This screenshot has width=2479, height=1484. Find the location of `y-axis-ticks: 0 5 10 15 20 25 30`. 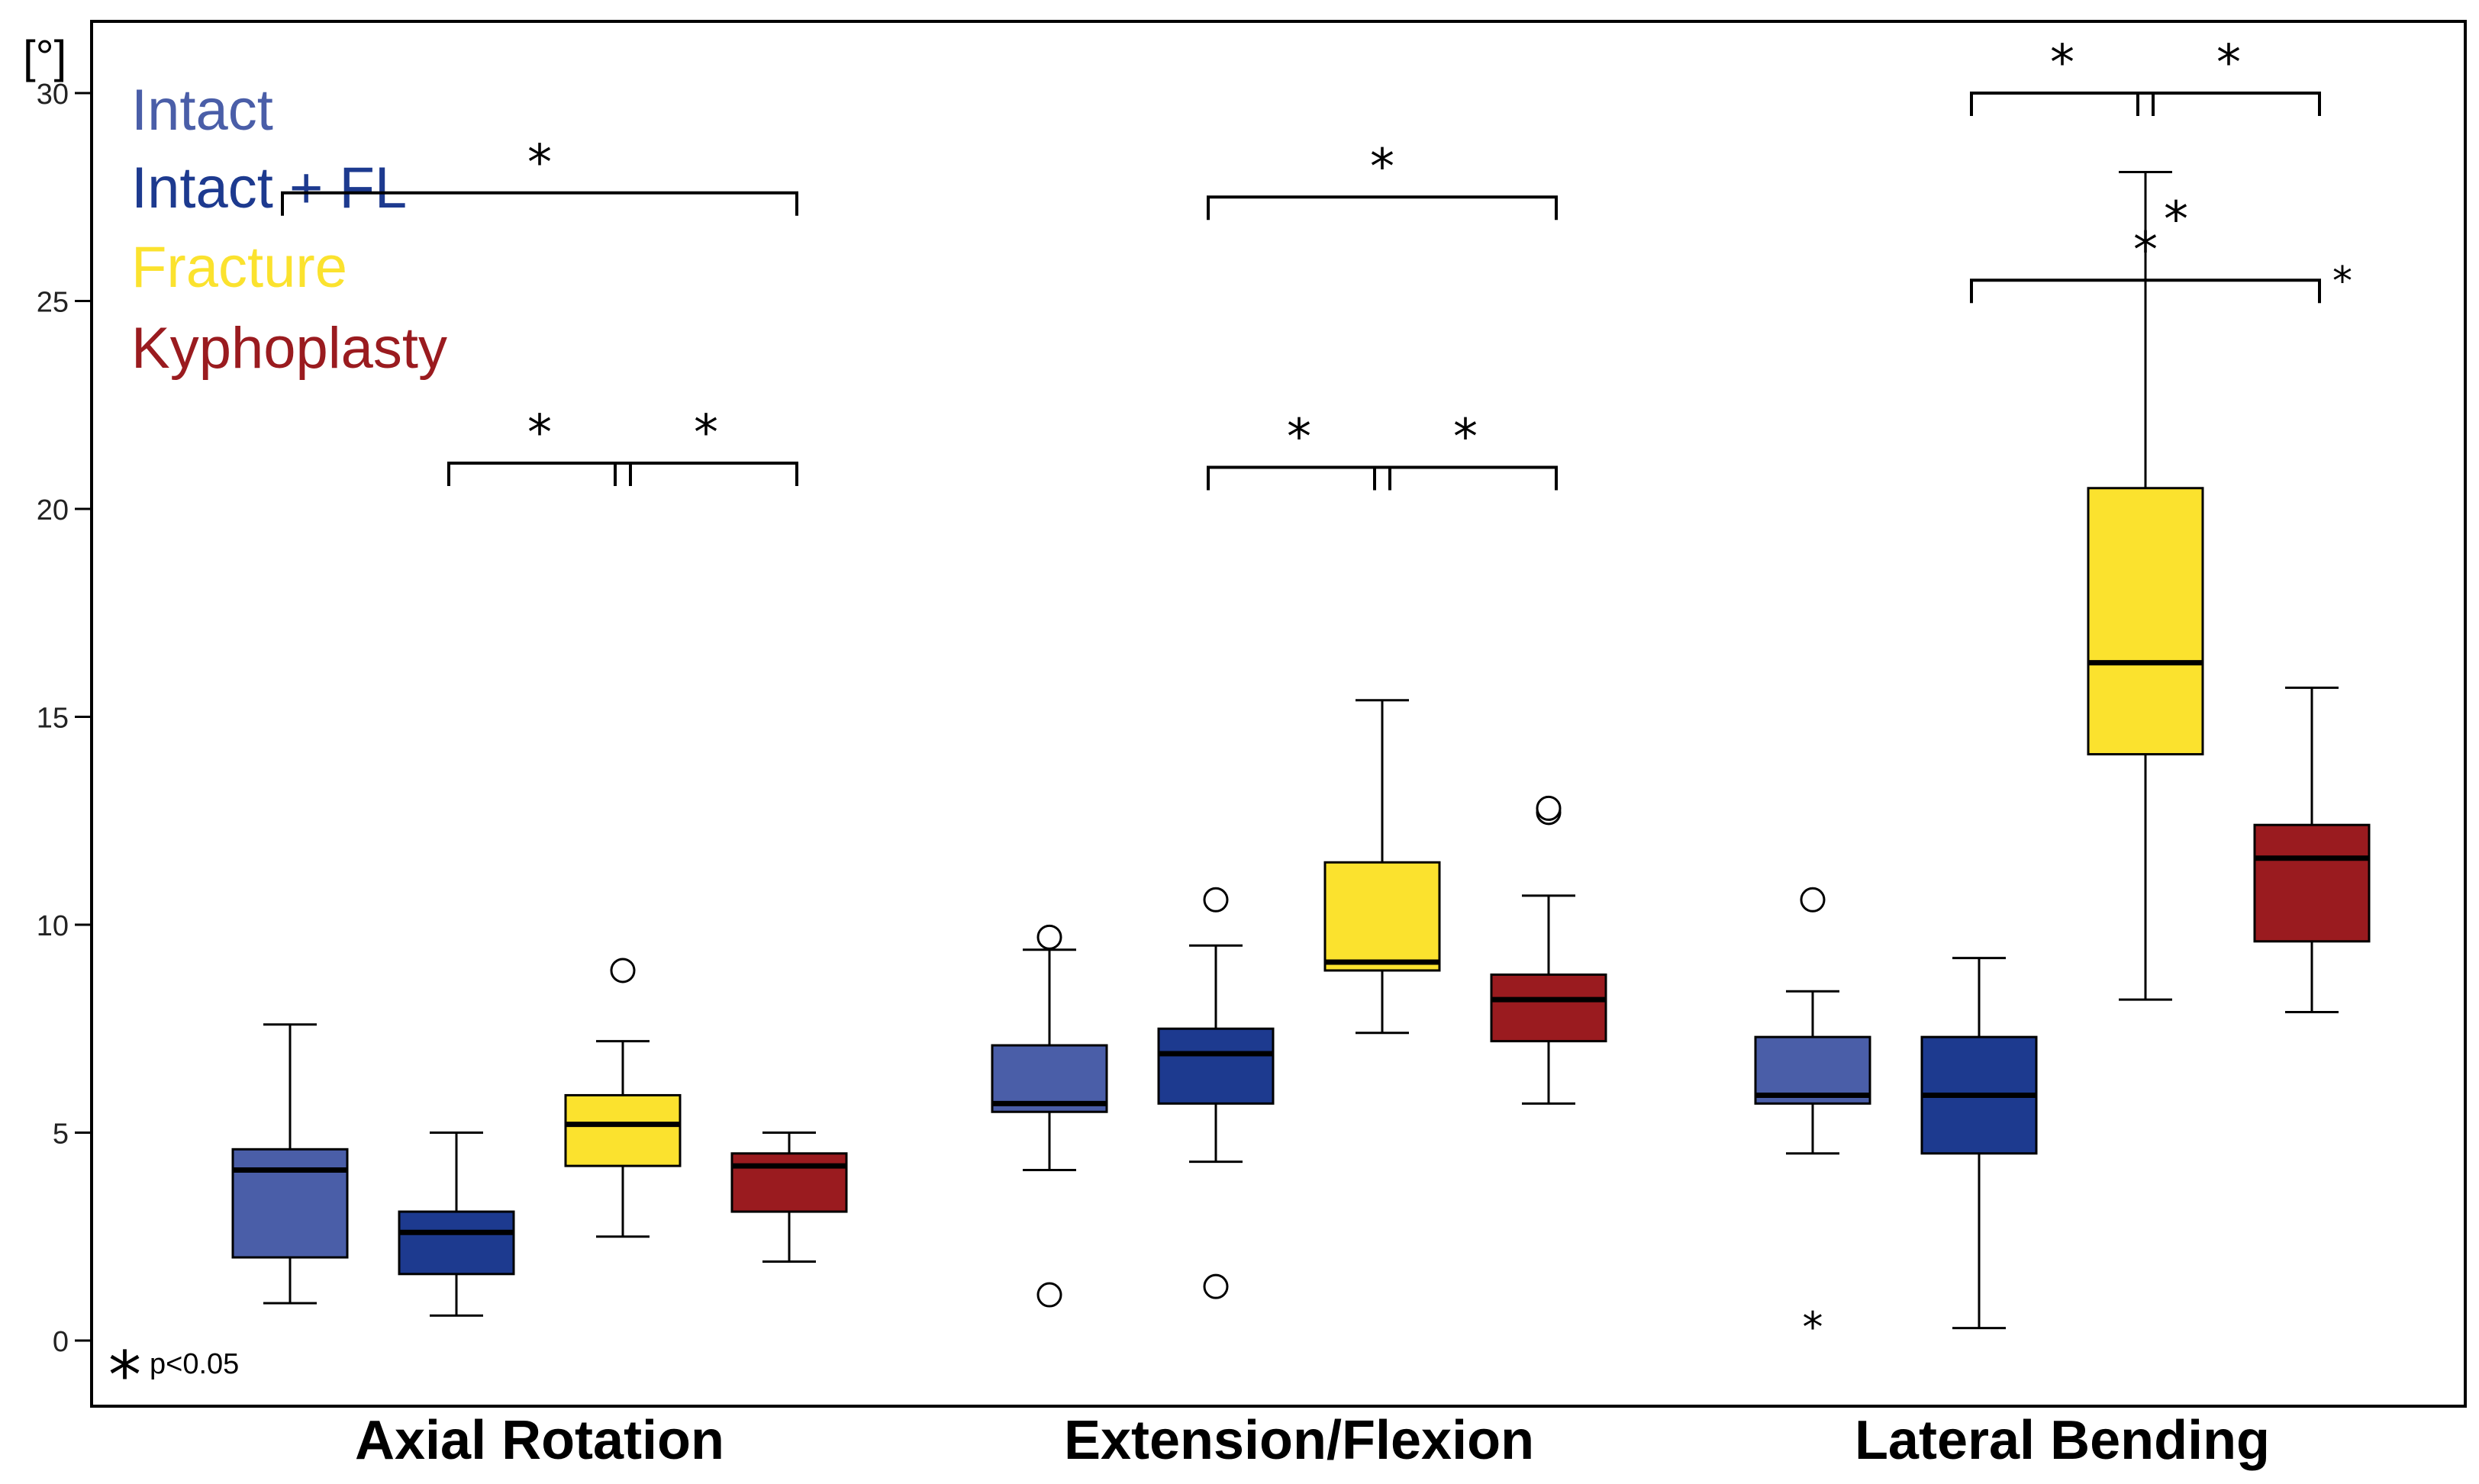

y-axis-ticks: 0 5 10 15 20 25 30 is located at coordinates (64, 718).